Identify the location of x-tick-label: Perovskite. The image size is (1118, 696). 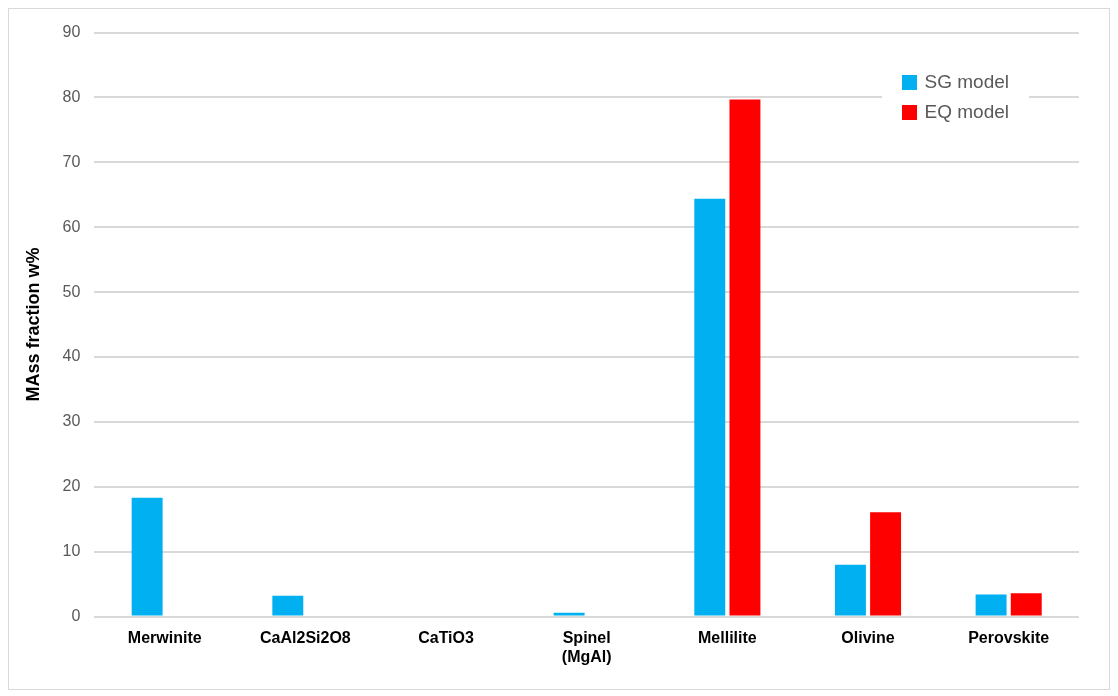
(1009, 637).